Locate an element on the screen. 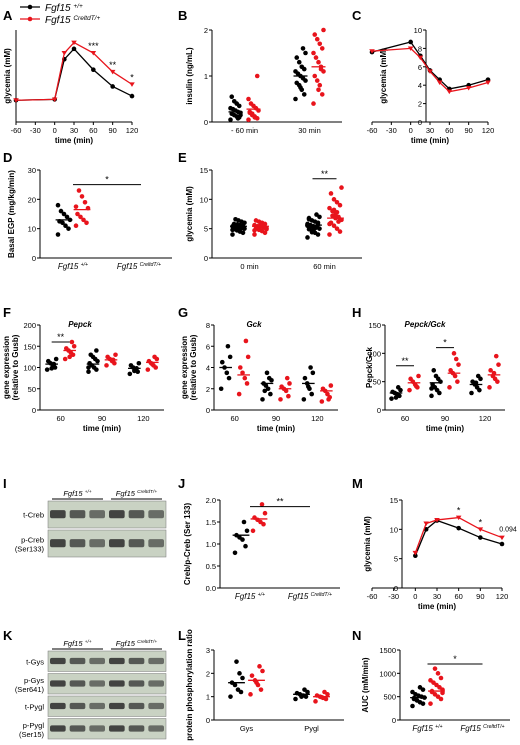 Image resolution: width=520 pixels, height=745 pixels. y-tick-label: 200 is located at coordinates (29, 325).